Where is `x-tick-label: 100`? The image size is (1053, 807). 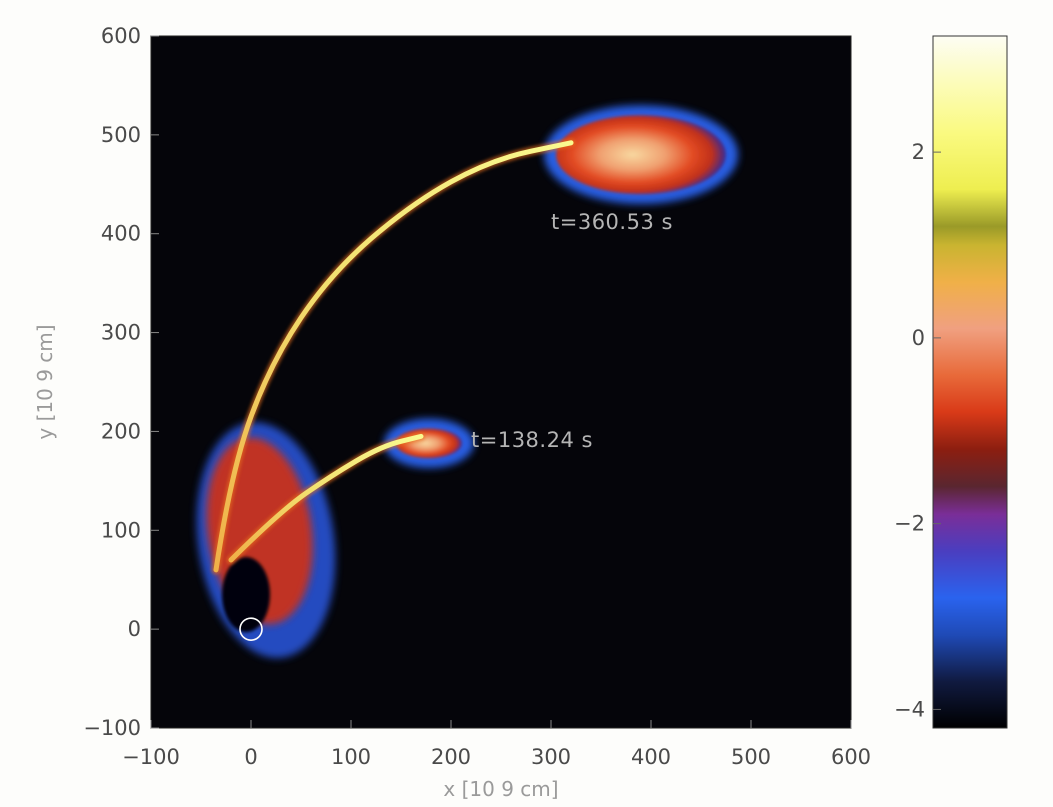 x-tick-label: 100 is located at coordinates (351, 757).